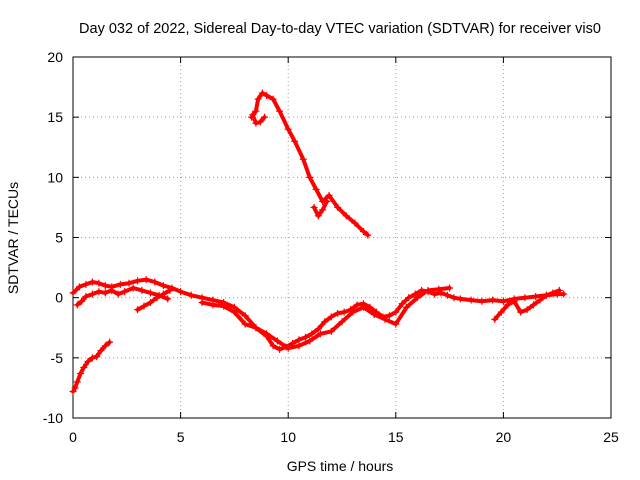  I want to click on series-track-b-dip, so click(320, 208).